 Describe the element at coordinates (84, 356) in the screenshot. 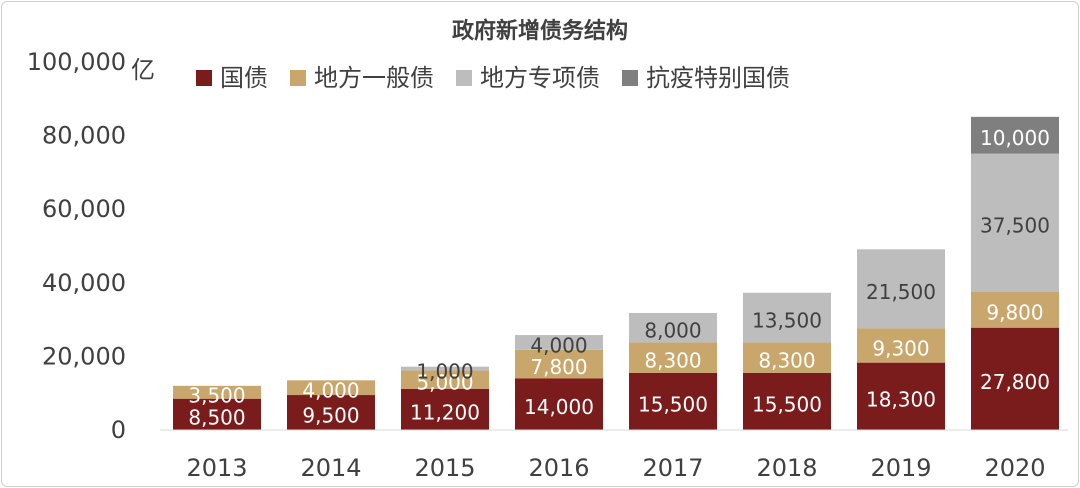

I see `y-tick-label: 20,000` at that location.